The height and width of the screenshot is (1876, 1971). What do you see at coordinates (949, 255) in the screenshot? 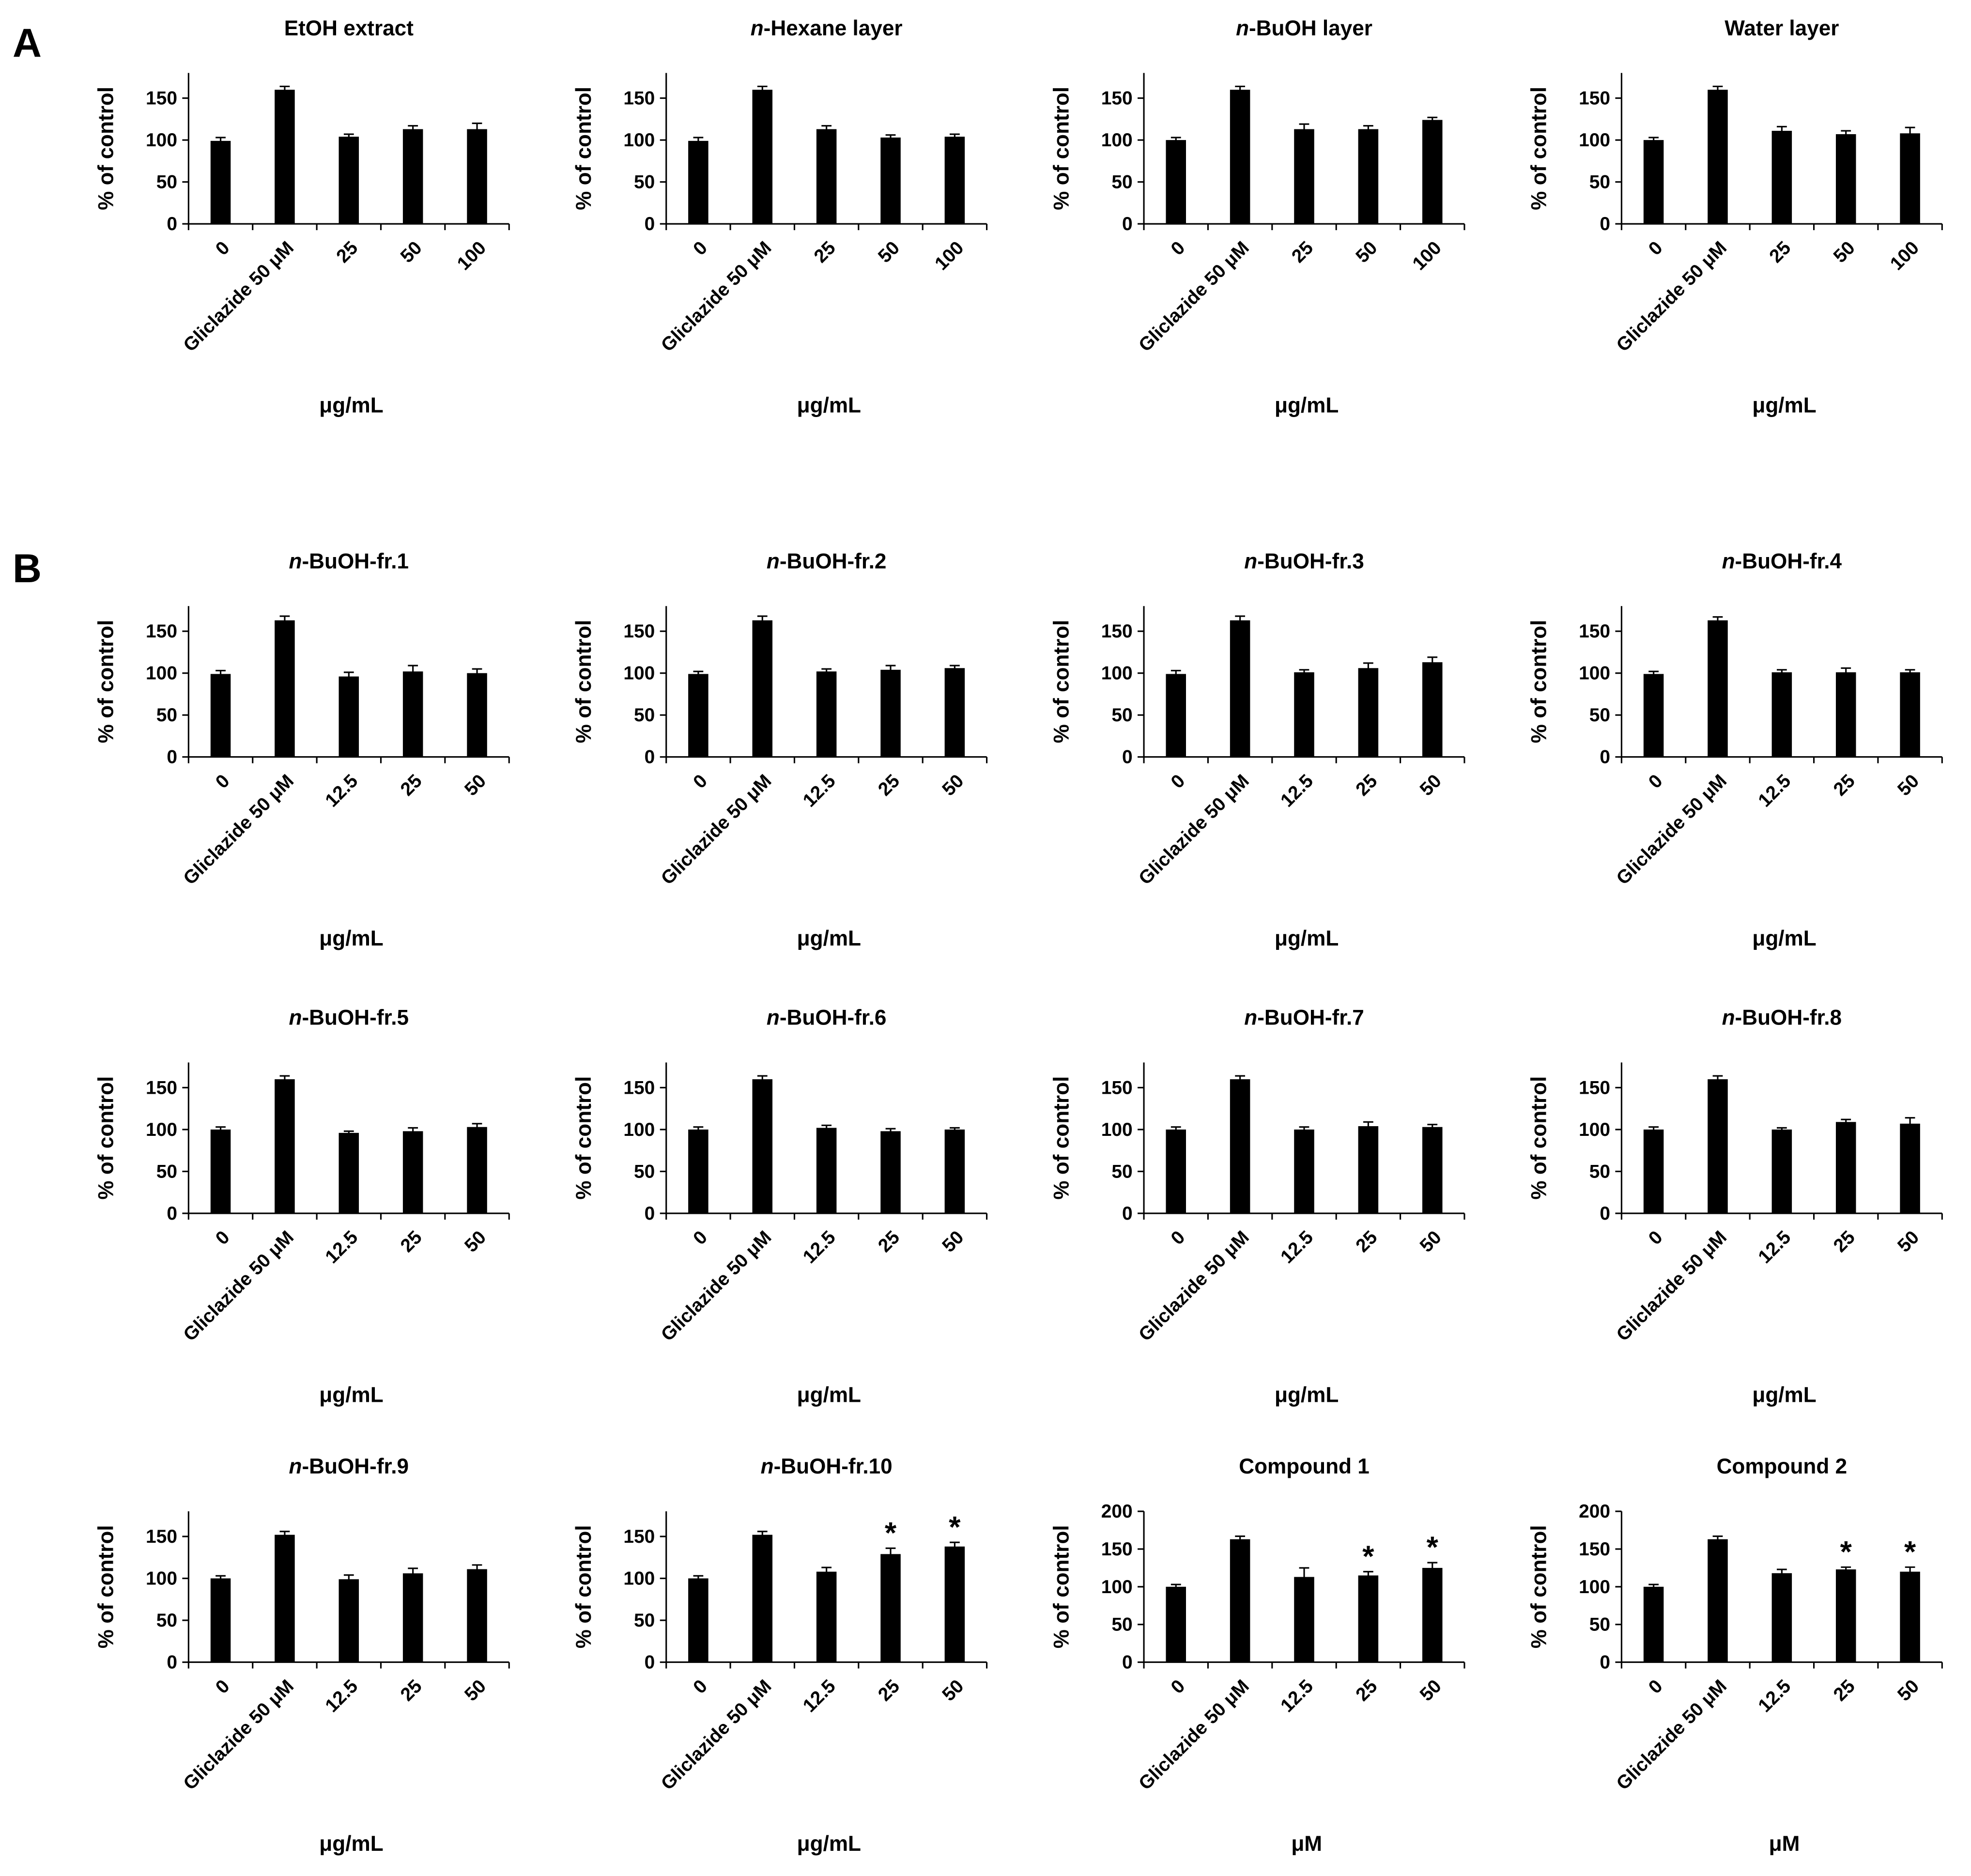
I see `x-tick-label: 100` at bounding box center [949, 255].